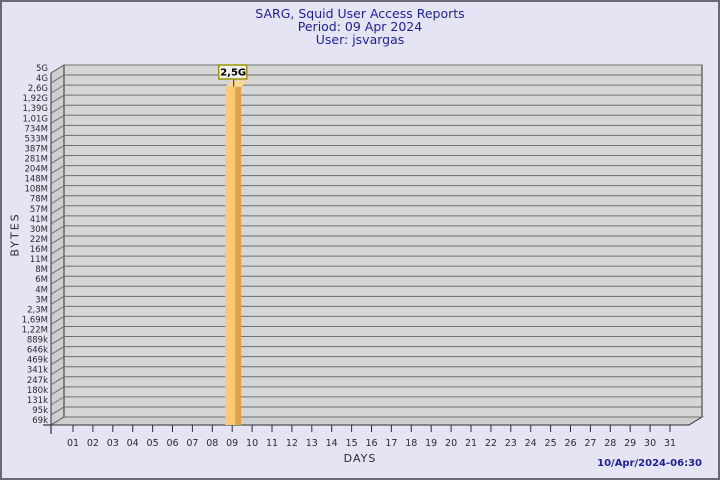 The image size is (720, 480). What do you see at coordinates (630, 443) in the screenshot?
I see `x-axis-tick-label: 29` at bounding box center [630, 443].